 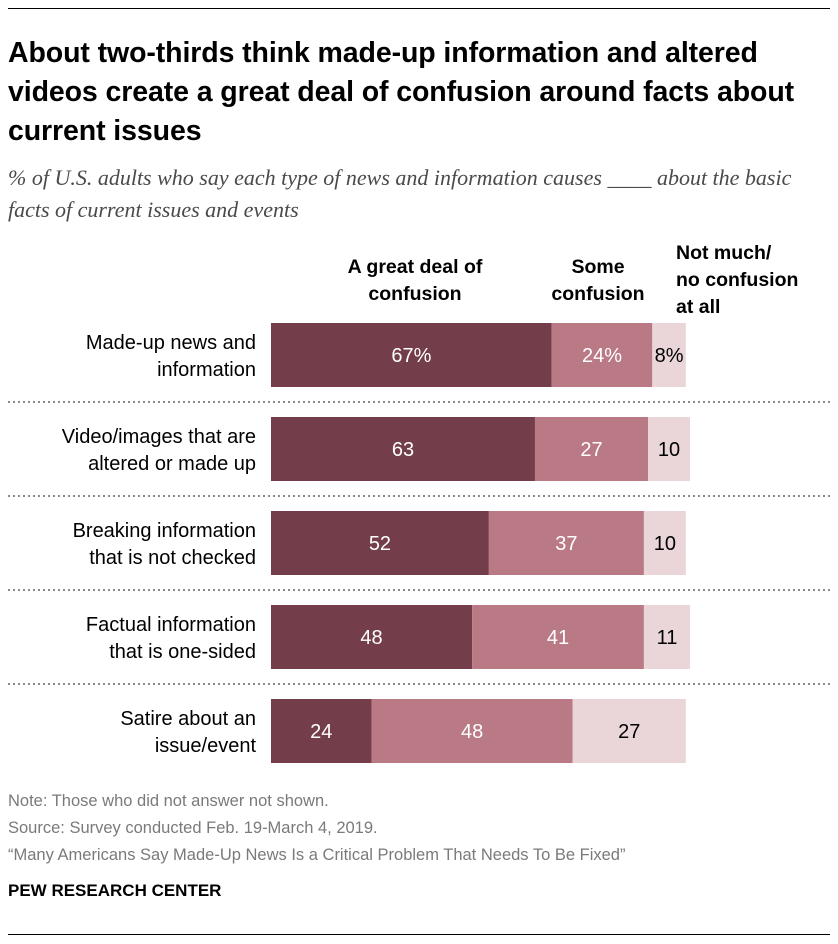 I want to click on bar-label-3-series-0: 48, so click(x=371, y=638).